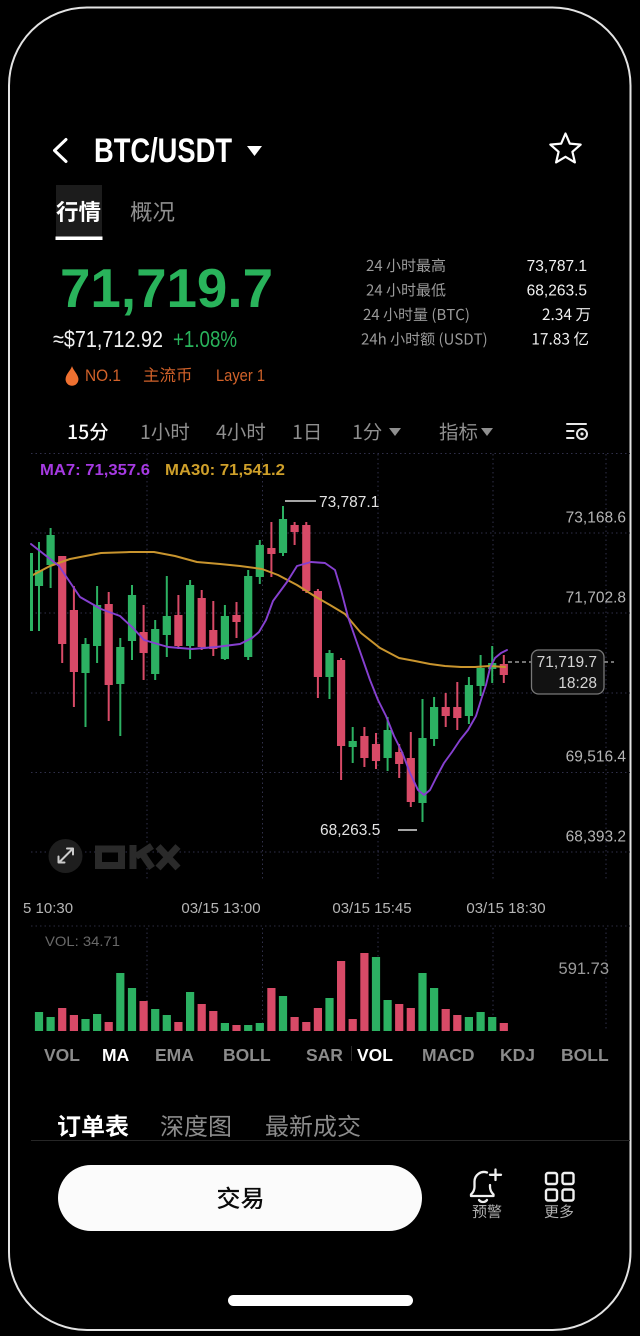 This screenshot has width=640, height=1336. What do you see at coordinates (517, 1055) in the screenshot?
I see `svg-text: KDJ` at bounding box center [517, 1055].